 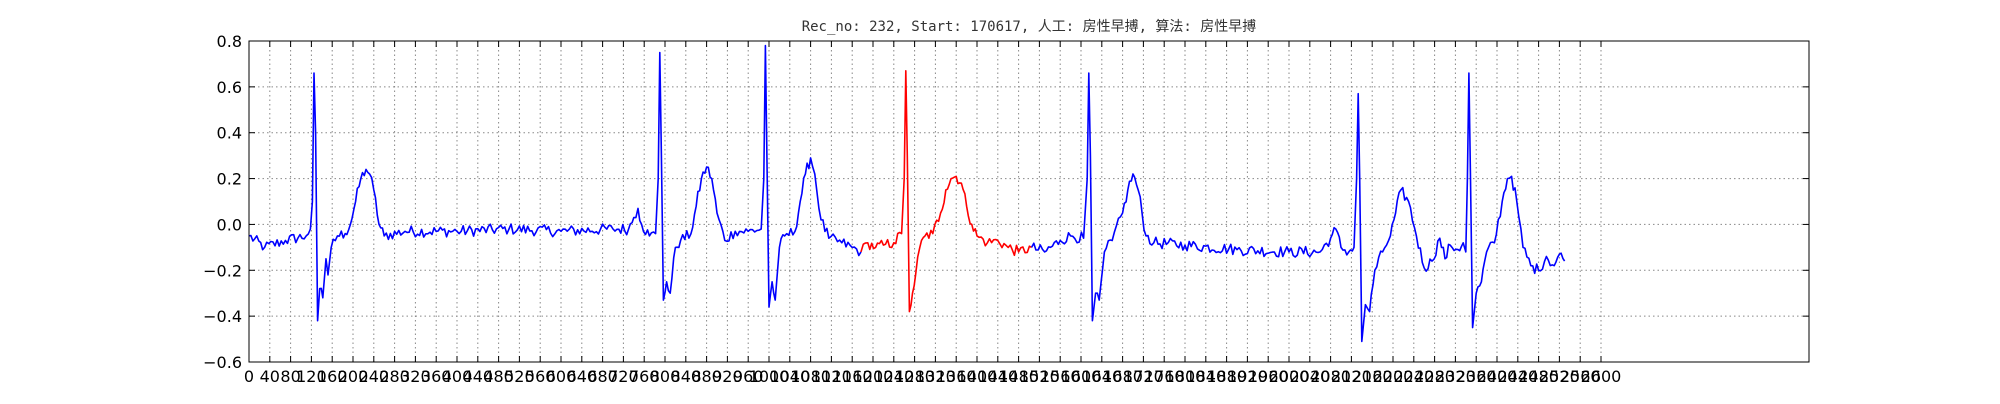 I want to click on x-tick-label: 160, so click(x=332, y=376).